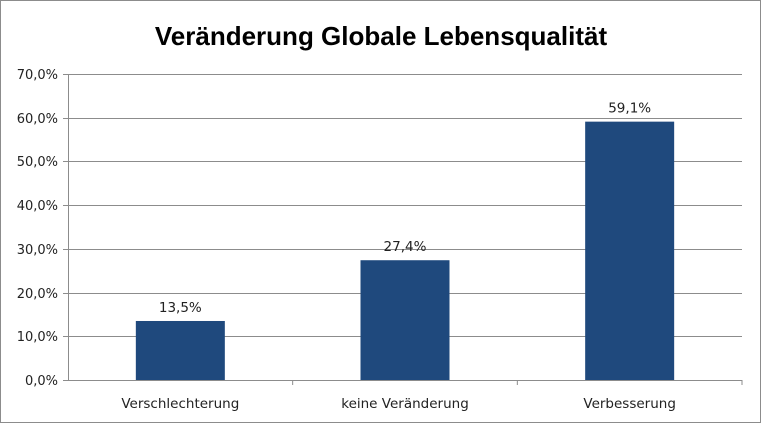 This screenshot has height=424, width=761. I want to click on category-label: keine Veränderung, so click(405, 404).